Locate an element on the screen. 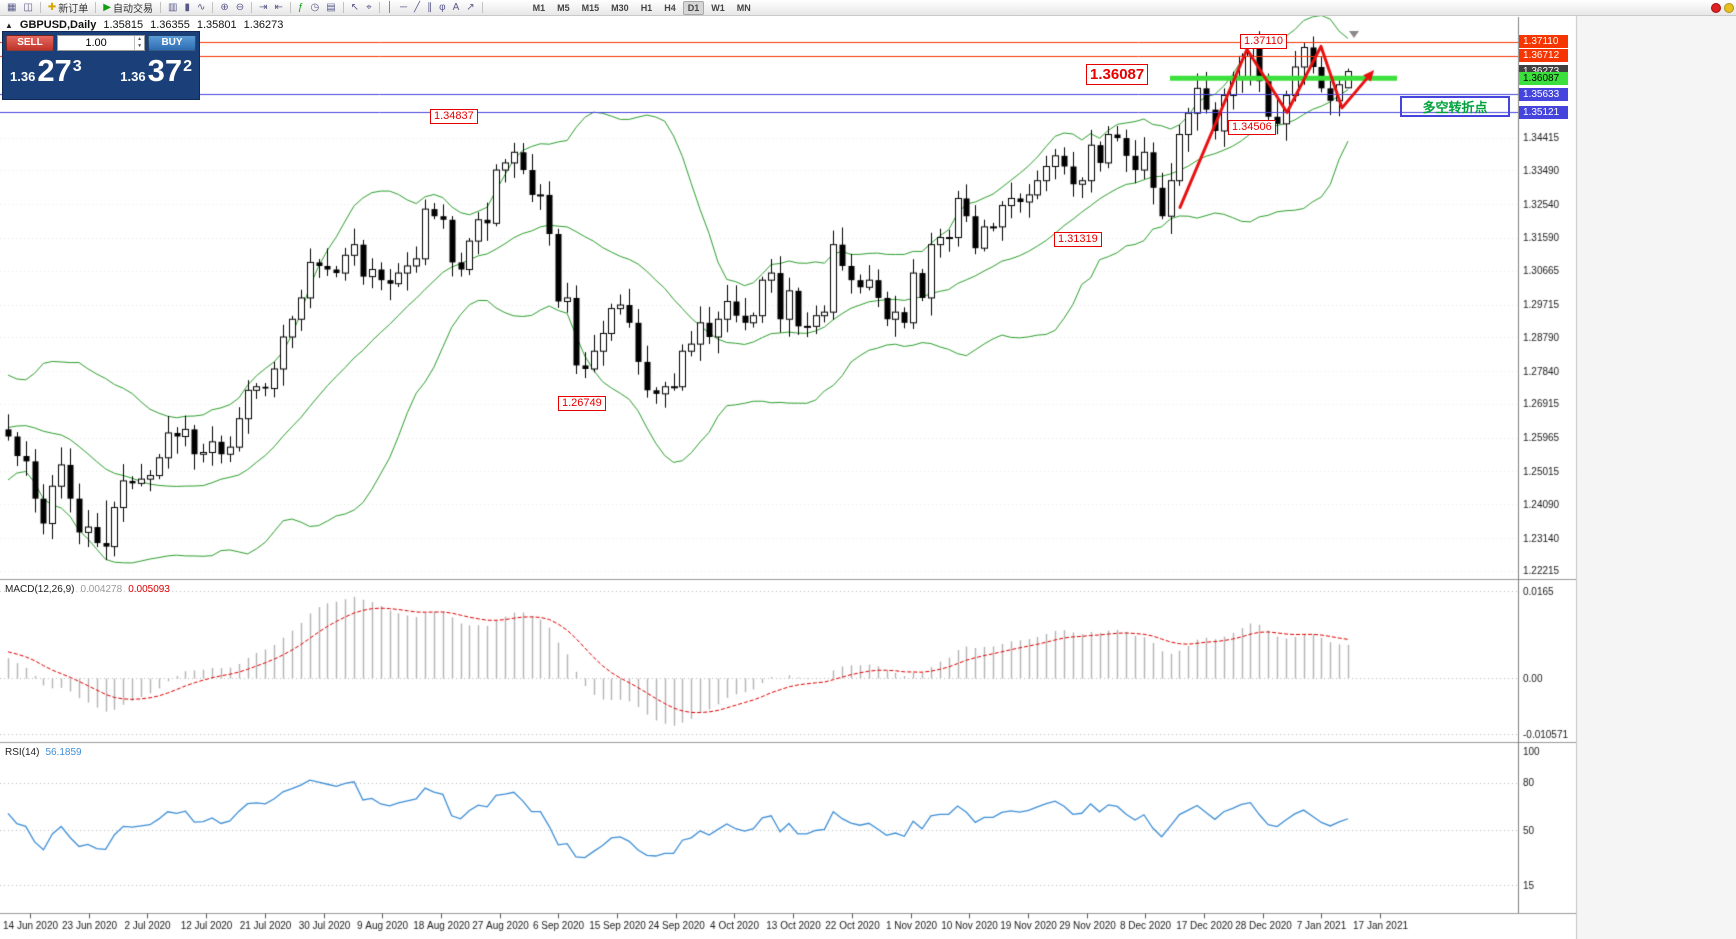 Image resolution: width=1736 pixels, height=939 pixels. annotation-note-box: 多空转折点 is located at coordinates (1455, 106).